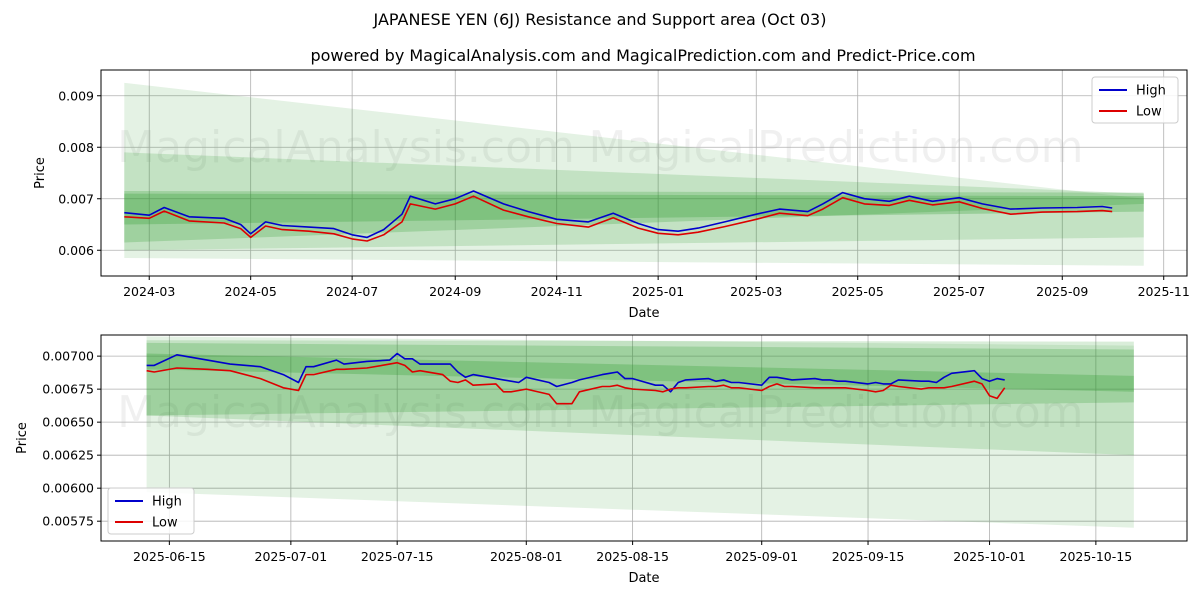 Image resolution: width=1200 pixels, height=600 pixels. Describe the element at coordinates (756, 291) in the screenshot. I see `x-tick-label: 2025-03` at that location.